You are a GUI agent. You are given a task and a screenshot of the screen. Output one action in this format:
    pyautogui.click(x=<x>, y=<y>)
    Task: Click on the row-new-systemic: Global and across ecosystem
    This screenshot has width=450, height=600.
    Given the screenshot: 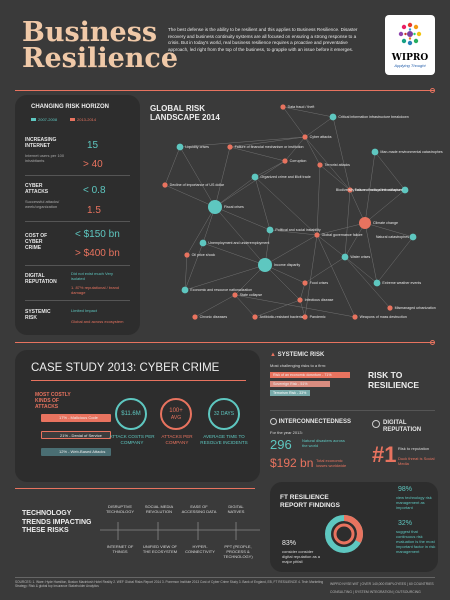 What is the action you would take?
    pyautogui.click(x=97, y=321)
    